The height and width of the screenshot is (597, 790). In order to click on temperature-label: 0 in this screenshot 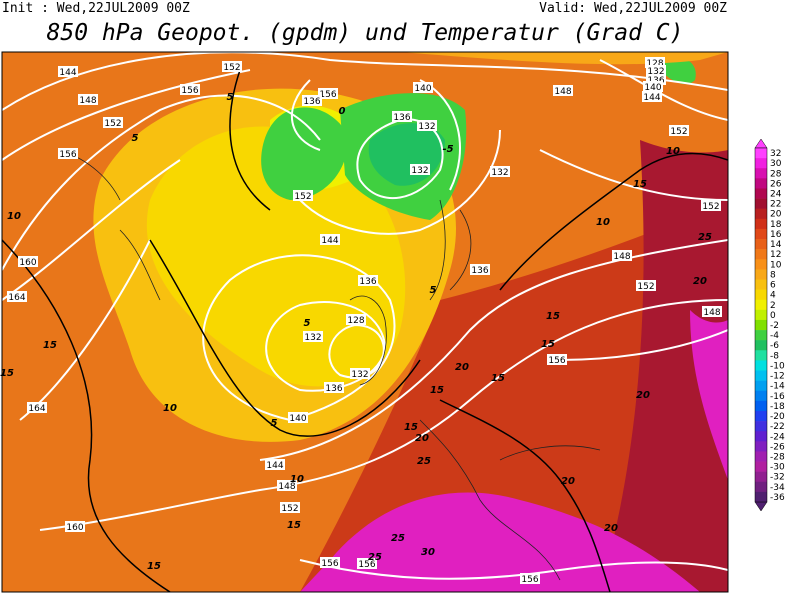, I will do `click(342, 111)`.